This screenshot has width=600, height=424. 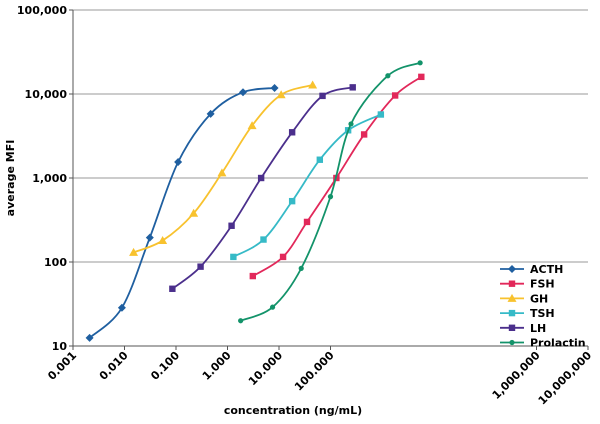 What do you see at coordinates (527, 313) in the screenshot?
I see `legend-item-tsh: TSH` at bounding box center [527, 313].